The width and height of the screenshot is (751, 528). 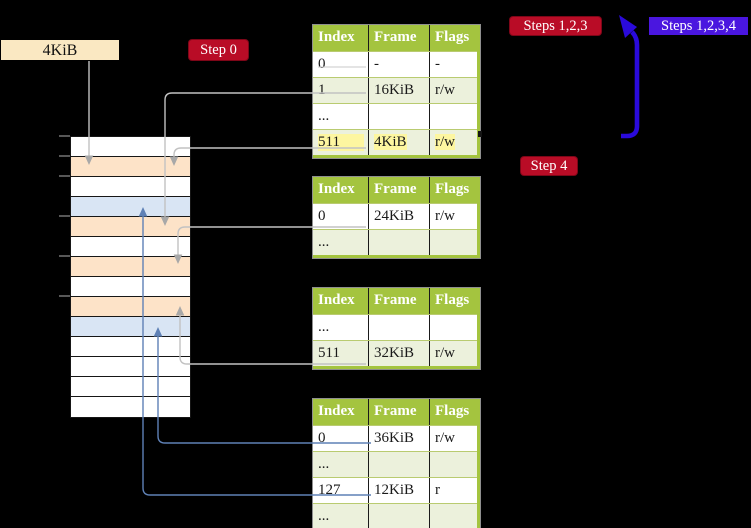 What do you see at coordinates (555, 26) in the screenshot?
I see `steps123-badge: Steps 1,2,3` at bounding box center [555, 26].